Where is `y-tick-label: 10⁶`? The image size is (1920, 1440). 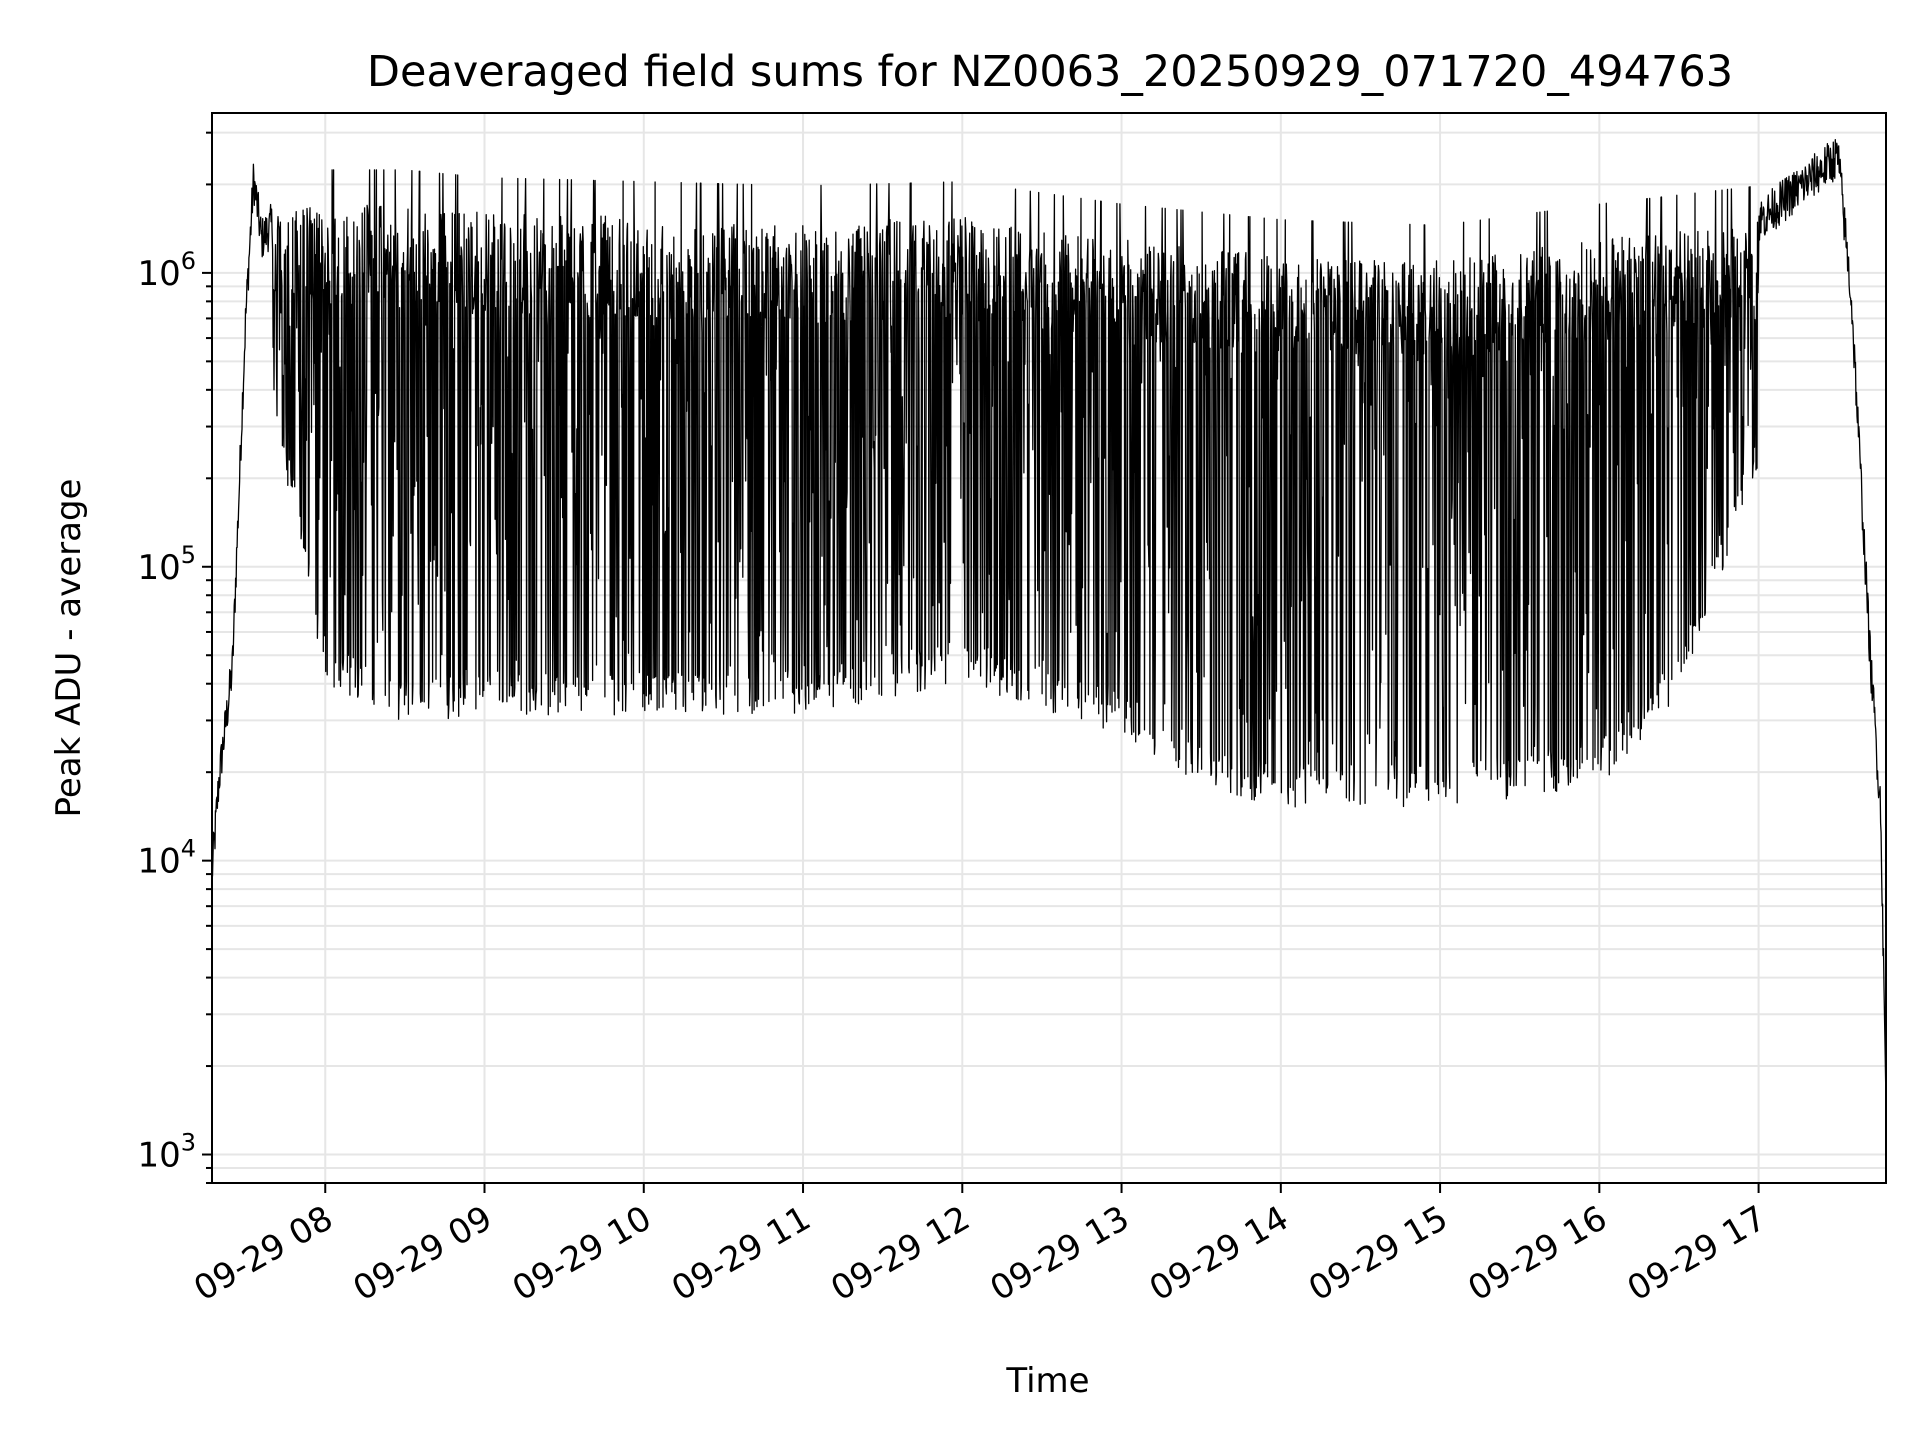 y-tick-label: 10⁶ is located at coordinates (166, 270).